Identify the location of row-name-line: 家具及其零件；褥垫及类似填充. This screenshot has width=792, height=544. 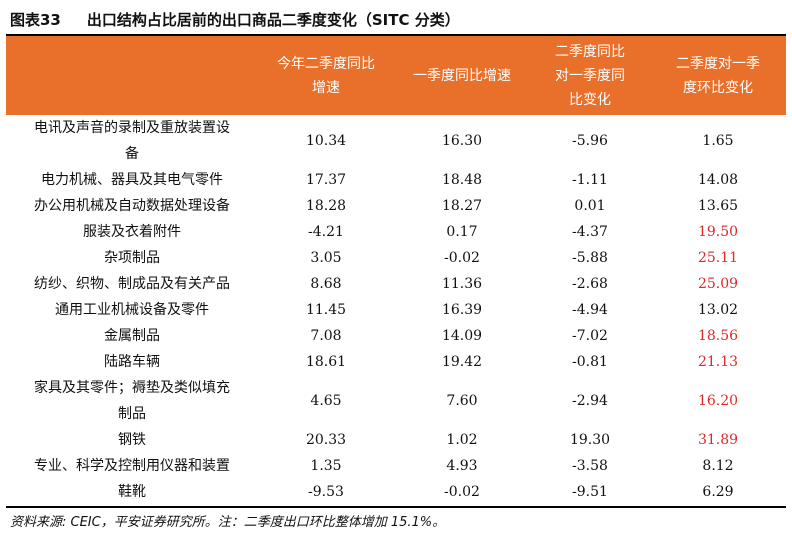
(132, 388).